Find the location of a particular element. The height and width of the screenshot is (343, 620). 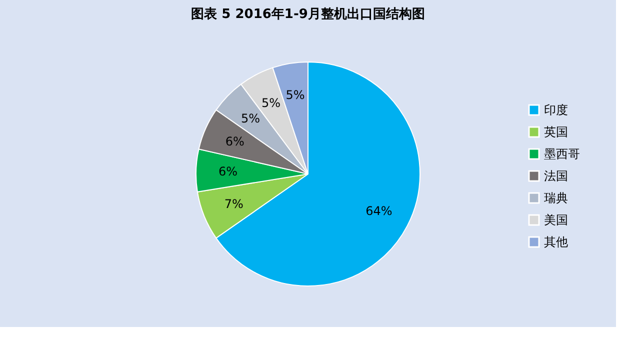

legend-label: 印度 is located at coordinates (556, 110).